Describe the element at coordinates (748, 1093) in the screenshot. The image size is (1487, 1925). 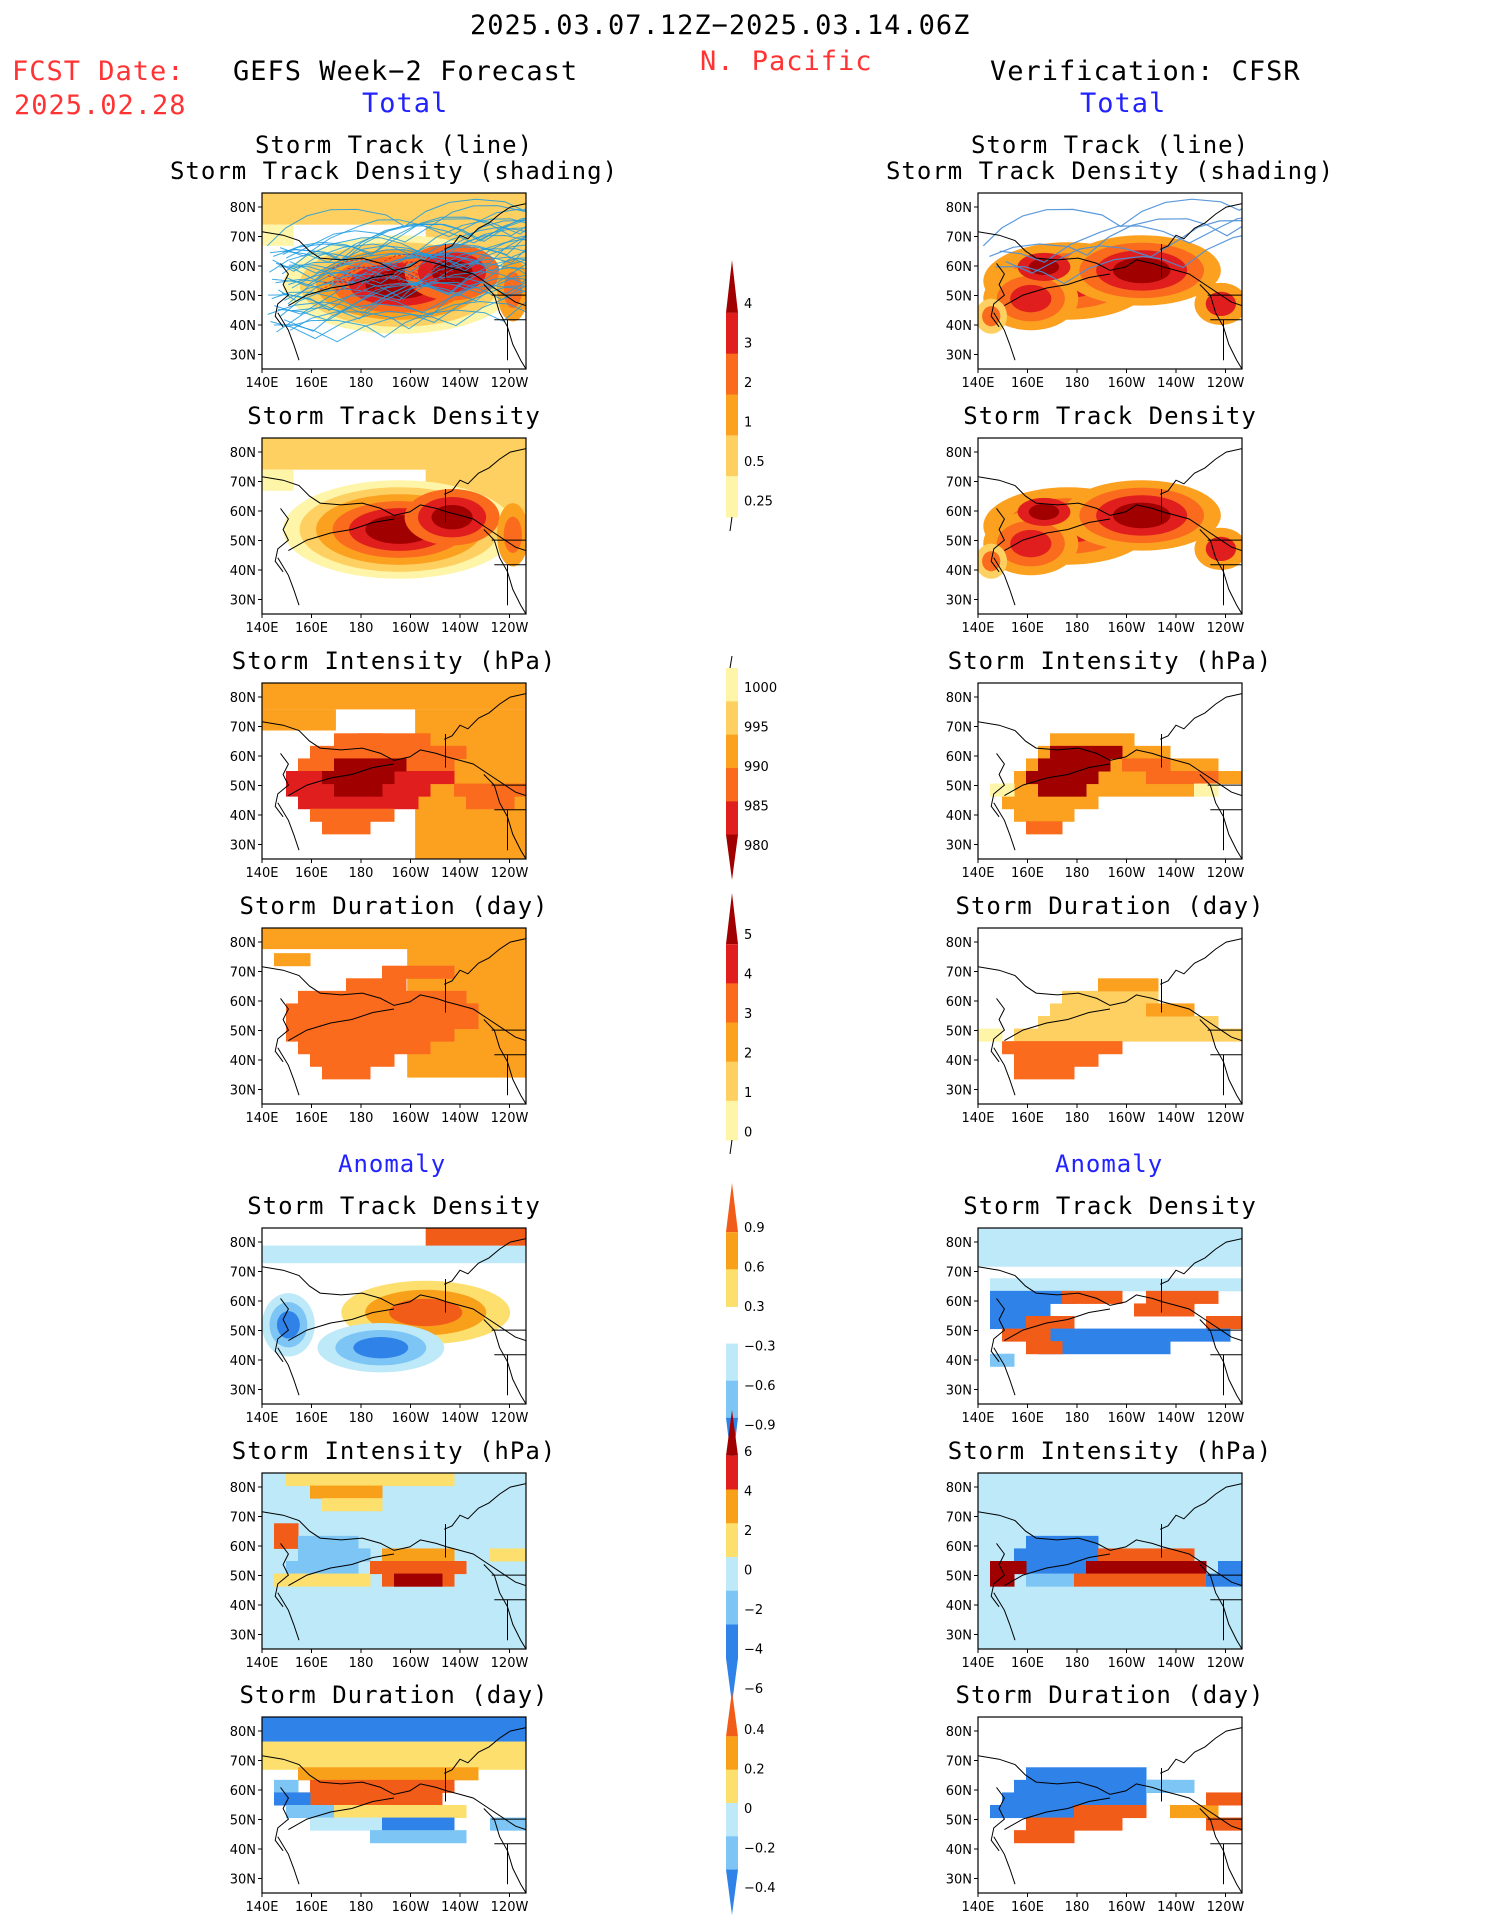
I see `colorbar-label: 1` at that location.